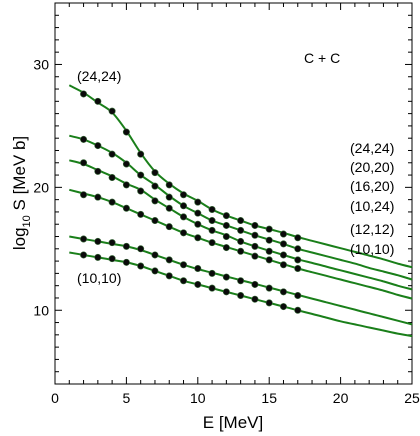  What do you see at coordinates (127, 398) in the screenshot?
I see `x-tick-label: 5` at bounding box center [127, 398].